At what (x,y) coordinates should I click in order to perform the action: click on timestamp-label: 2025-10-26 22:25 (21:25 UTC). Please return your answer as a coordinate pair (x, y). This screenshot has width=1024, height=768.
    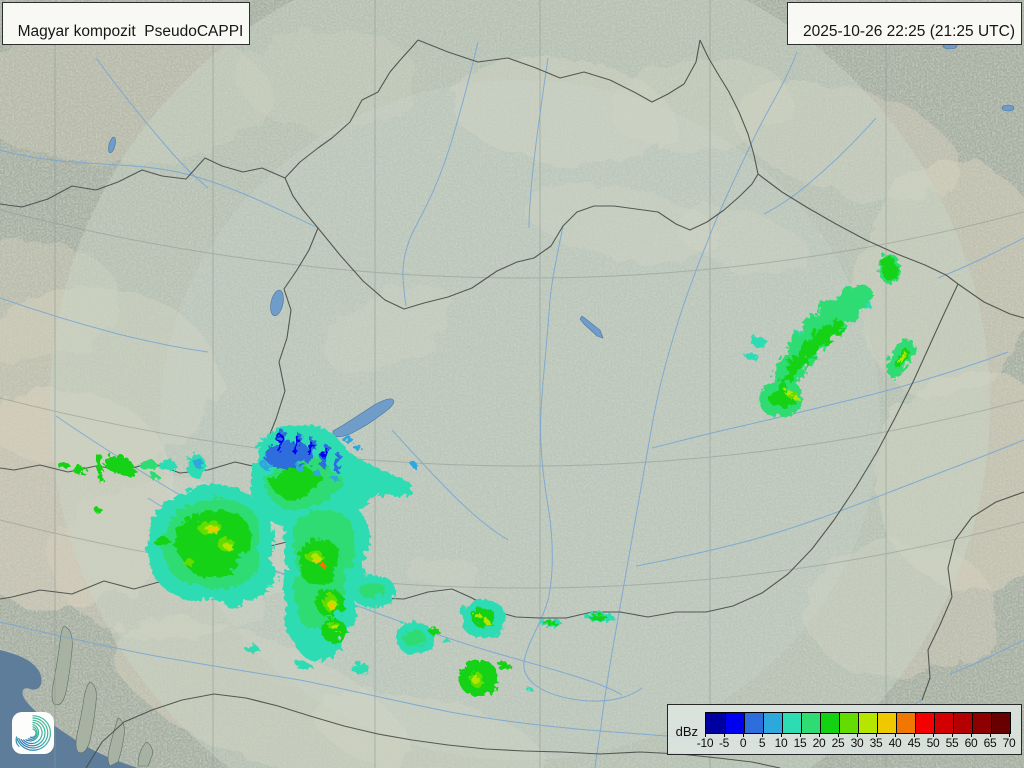
    Looking at the image, I should click on (909, 31).